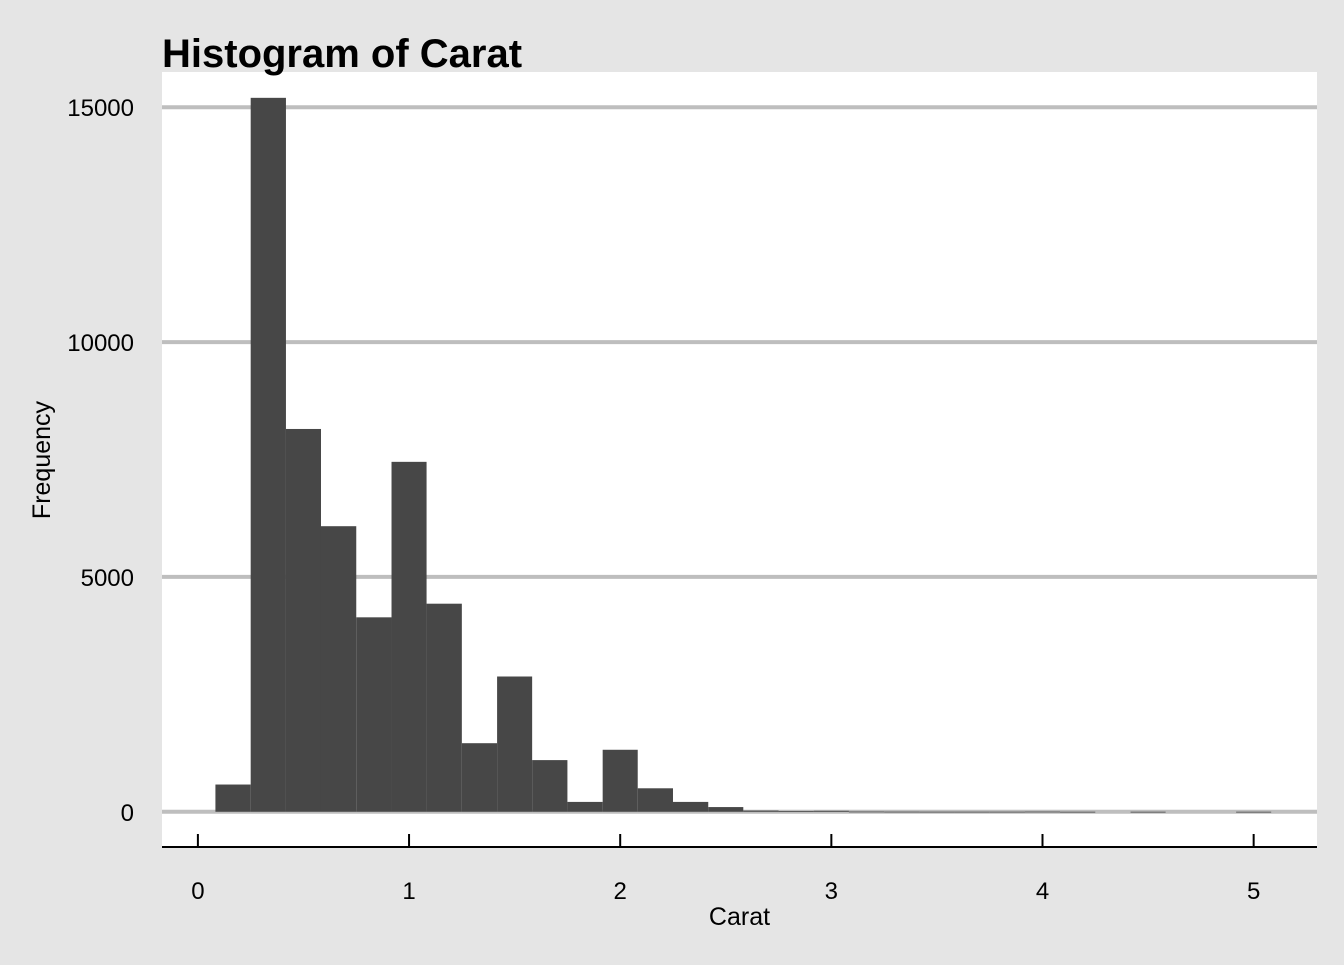 The image size is (1344, 965). Describe the element at coordinates (739, 869) in the screenshot. I see `x-axis: 0 1 2 3 4 5` at that location.